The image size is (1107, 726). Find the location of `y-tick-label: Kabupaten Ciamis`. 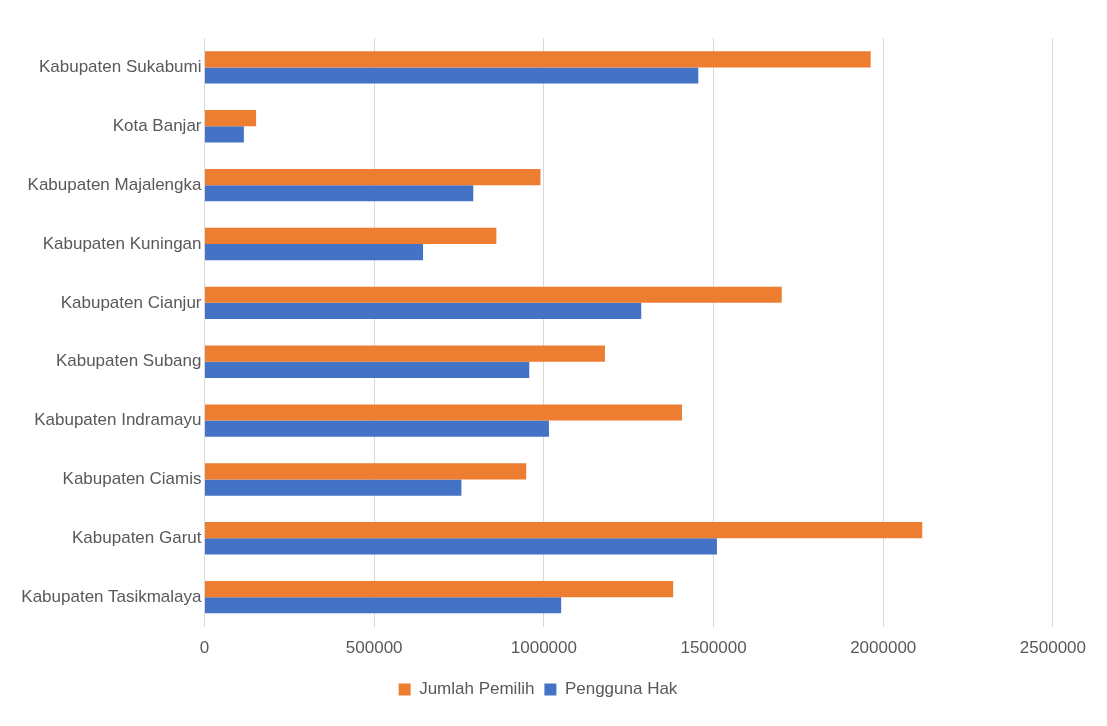

y-tick-label: Kabupaten Ciamis is located at coordinates (132, 479).